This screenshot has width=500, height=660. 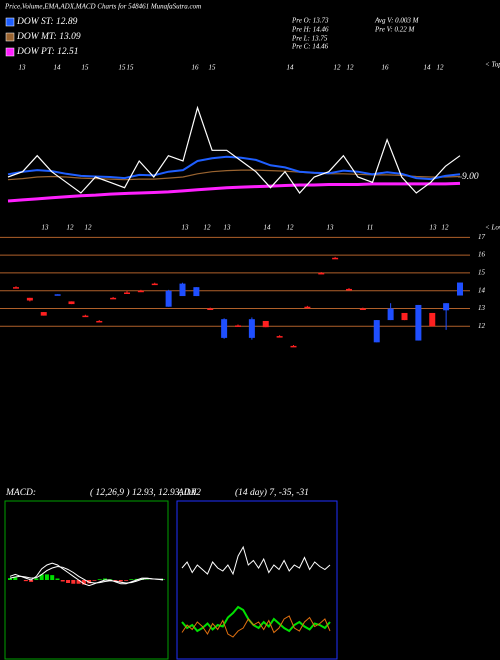 What do you see at coordinates (394, 30) in the screenshot?
I see `info: Pre V: 0.22 M` at bounding box center [394, 30].